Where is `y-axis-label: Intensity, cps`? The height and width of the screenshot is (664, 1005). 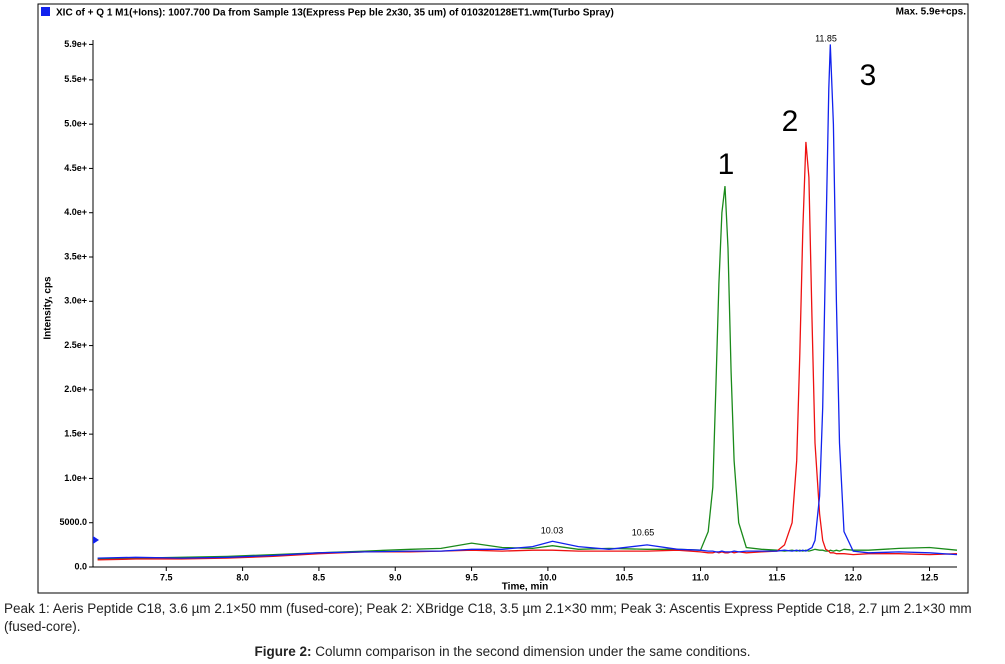
y-axis-label: Intensity, cps is located at coordinates (48, 308).